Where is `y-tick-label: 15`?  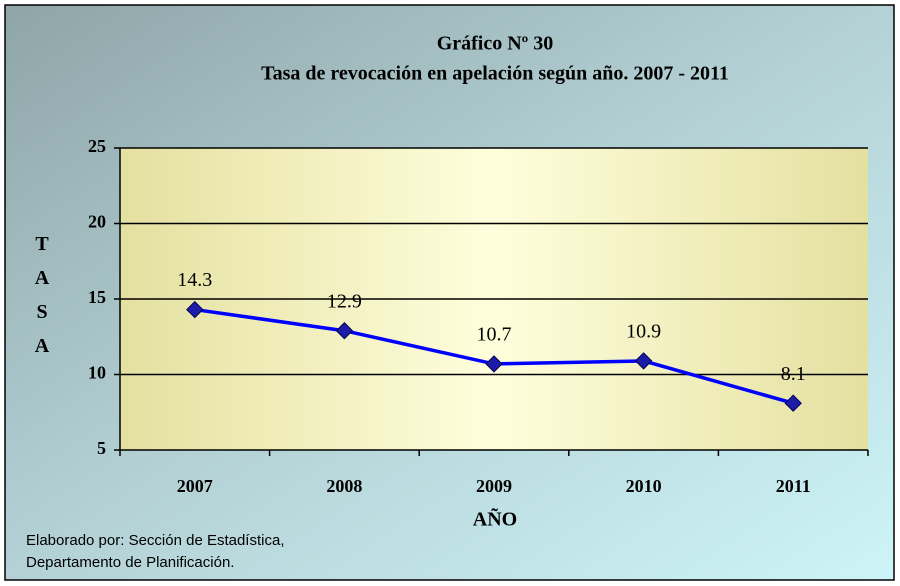
y-tick-label: 15 is located at coordinates (97, 297).